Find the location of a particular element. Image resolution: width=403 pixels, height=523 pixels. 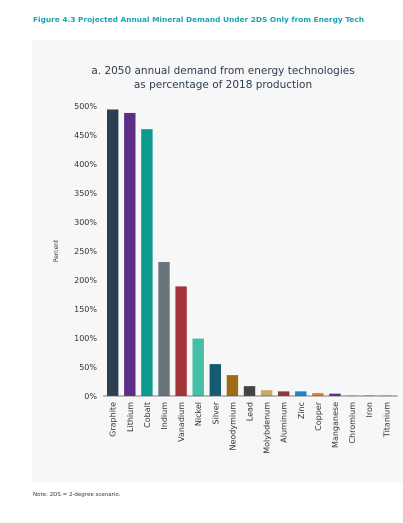

y-tick-label: 500% is located at coordinates (85, 106).